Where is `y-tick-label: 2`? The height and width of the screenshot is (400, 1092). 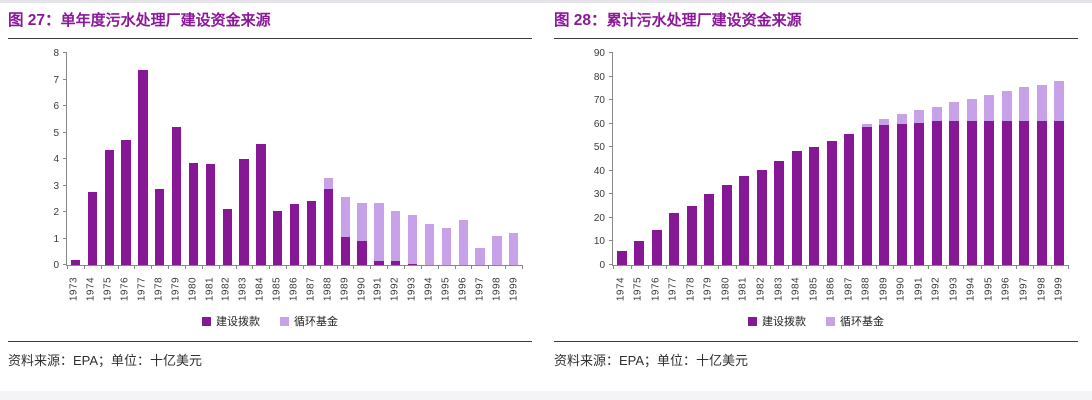
y-tick-label: 2 is located at coordinates (56, 212).